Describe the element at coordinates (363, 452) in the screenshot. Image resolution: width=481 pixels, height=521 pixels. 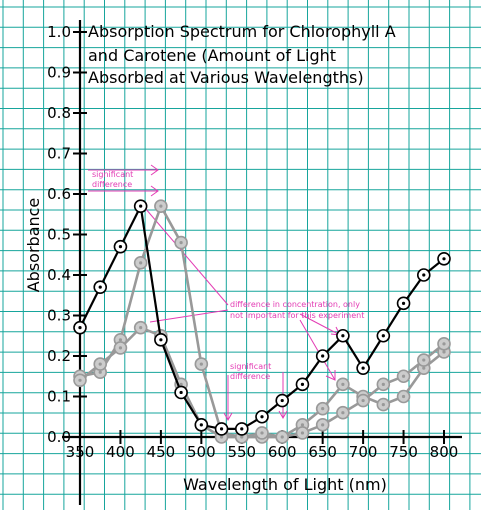
I see `x-tick-label: 700` at that location.